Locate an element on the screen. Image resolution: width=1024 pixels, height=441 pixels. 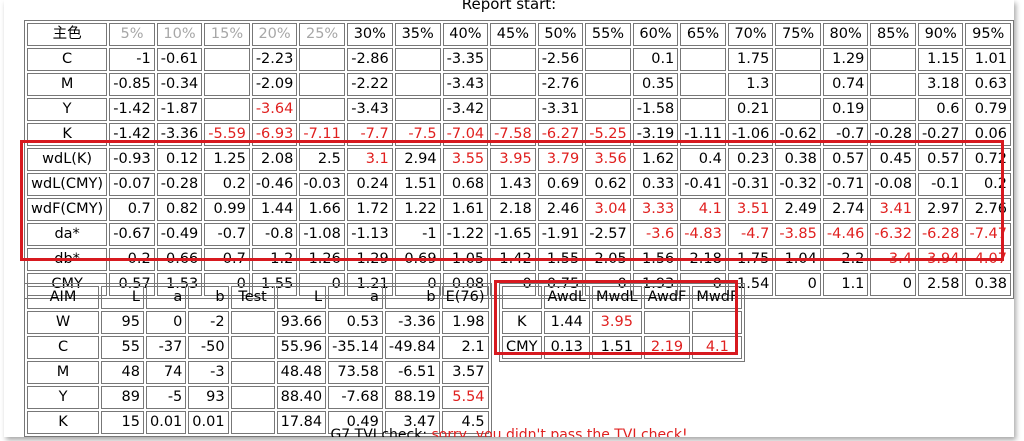
value-cell: 3.51 is located at coordinates (750, 209).